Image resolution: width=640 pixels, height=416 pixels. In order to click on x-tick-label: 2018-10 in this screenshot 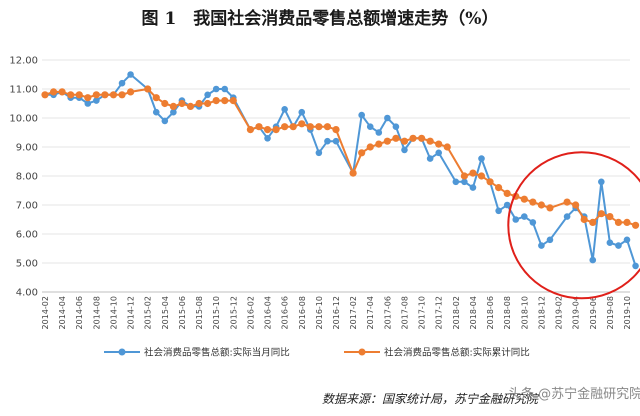, I will do `click(524, 312)`.